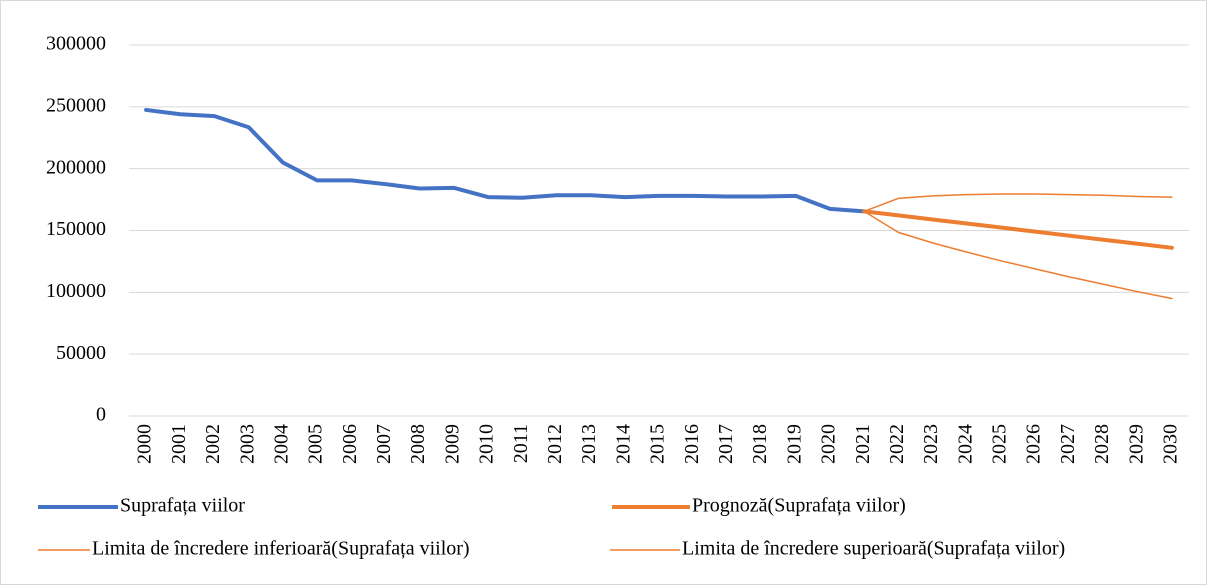  Describe the element at coordinates (658, 444) in the screenshot. I see `x-tick-label: 2015` at that location.